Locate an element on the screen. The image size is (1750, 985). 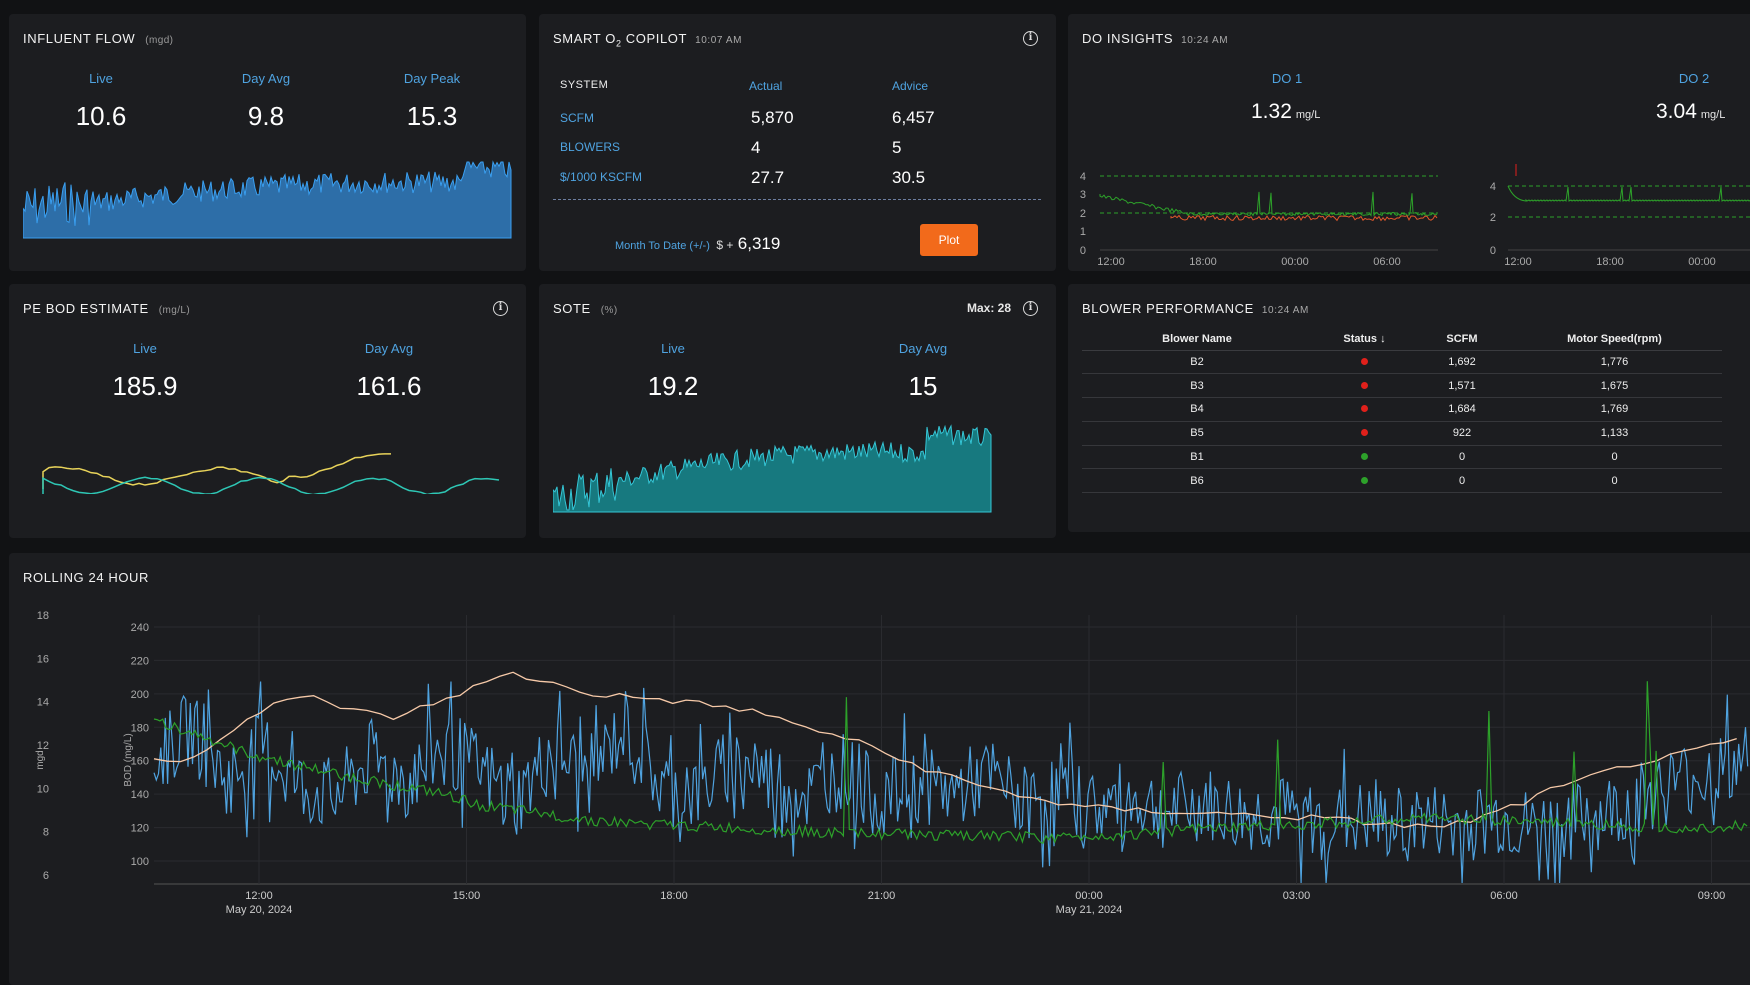
series-line-pe-bod is located at coordinates (945, 750).